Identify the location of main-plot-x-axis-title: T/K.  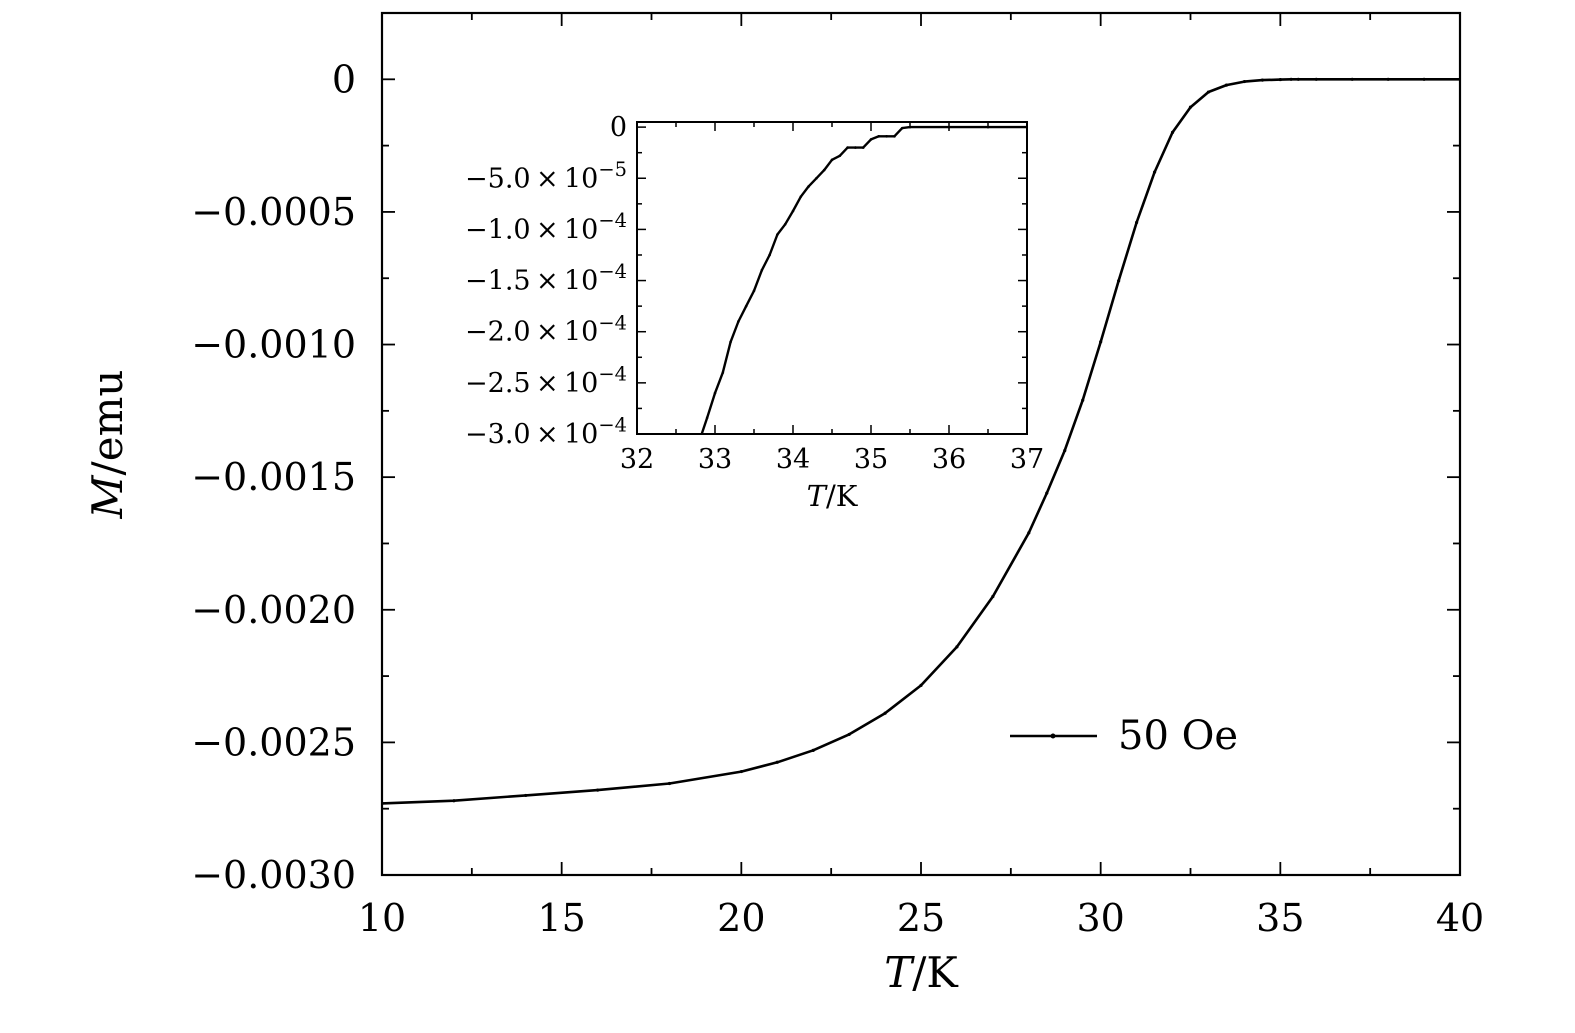
(921, 972).